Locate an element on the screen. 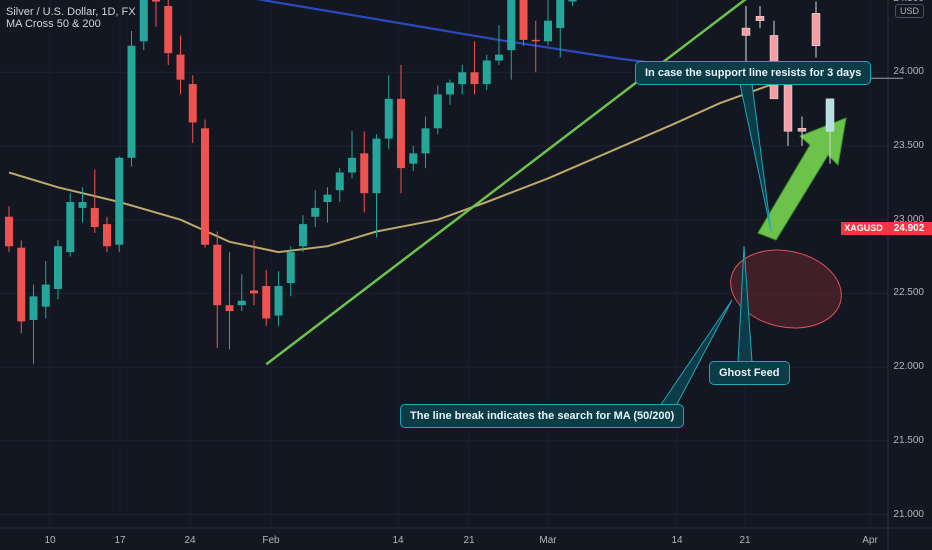  x-tick-label: 17 is located at coordinates (120, 540).